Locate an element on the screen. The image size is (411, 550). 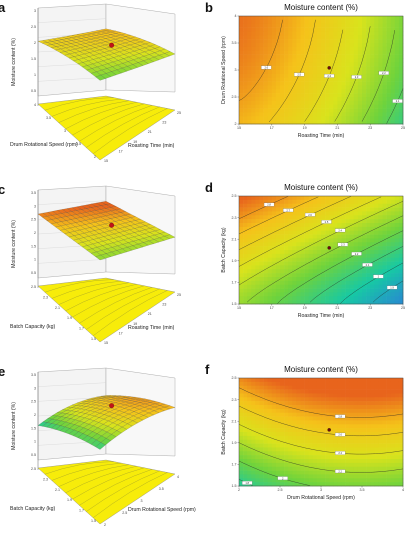
x-tick-label: 2 is located at coordinates (239, 490).